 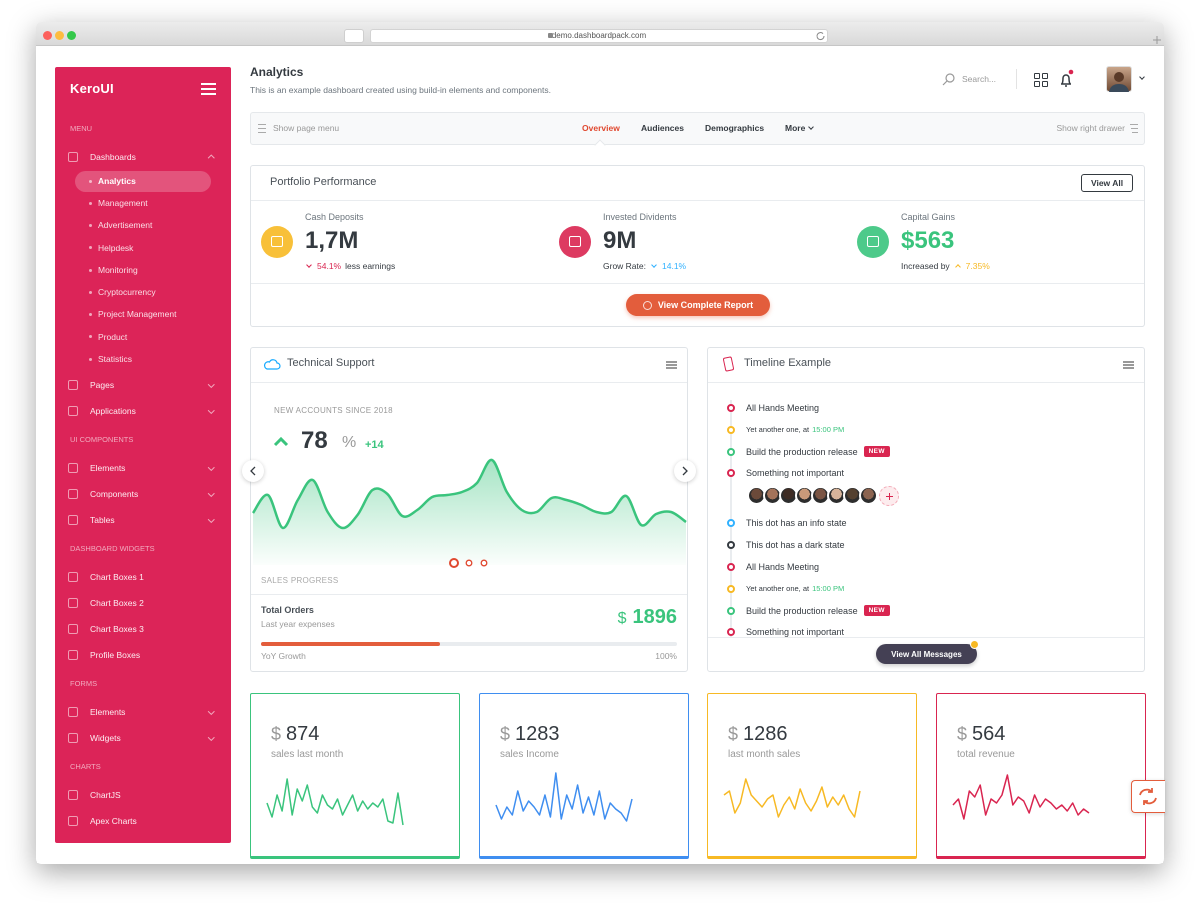 What do you see at coordinates (926, 654) in the screenshot?
I see `view-messages-button: View All Messages` at bounding box center [926, 654].